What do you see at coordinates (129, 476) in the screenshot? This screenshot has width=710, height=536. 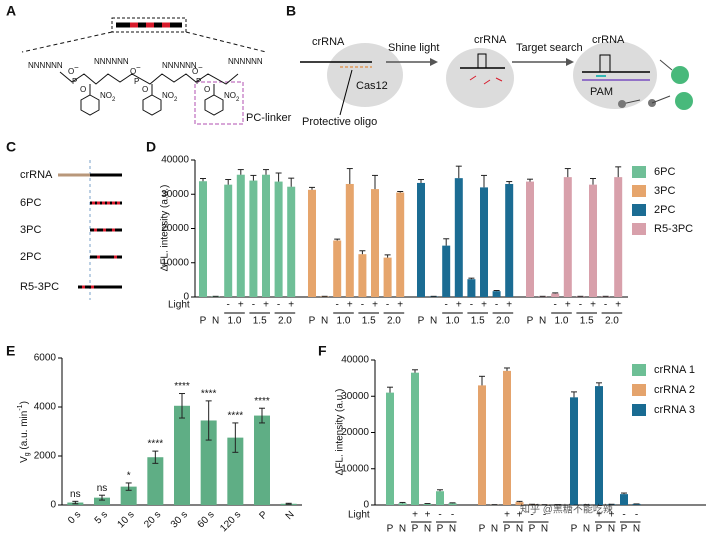 I see `significance-label: *` at bounding box center [129, 476].